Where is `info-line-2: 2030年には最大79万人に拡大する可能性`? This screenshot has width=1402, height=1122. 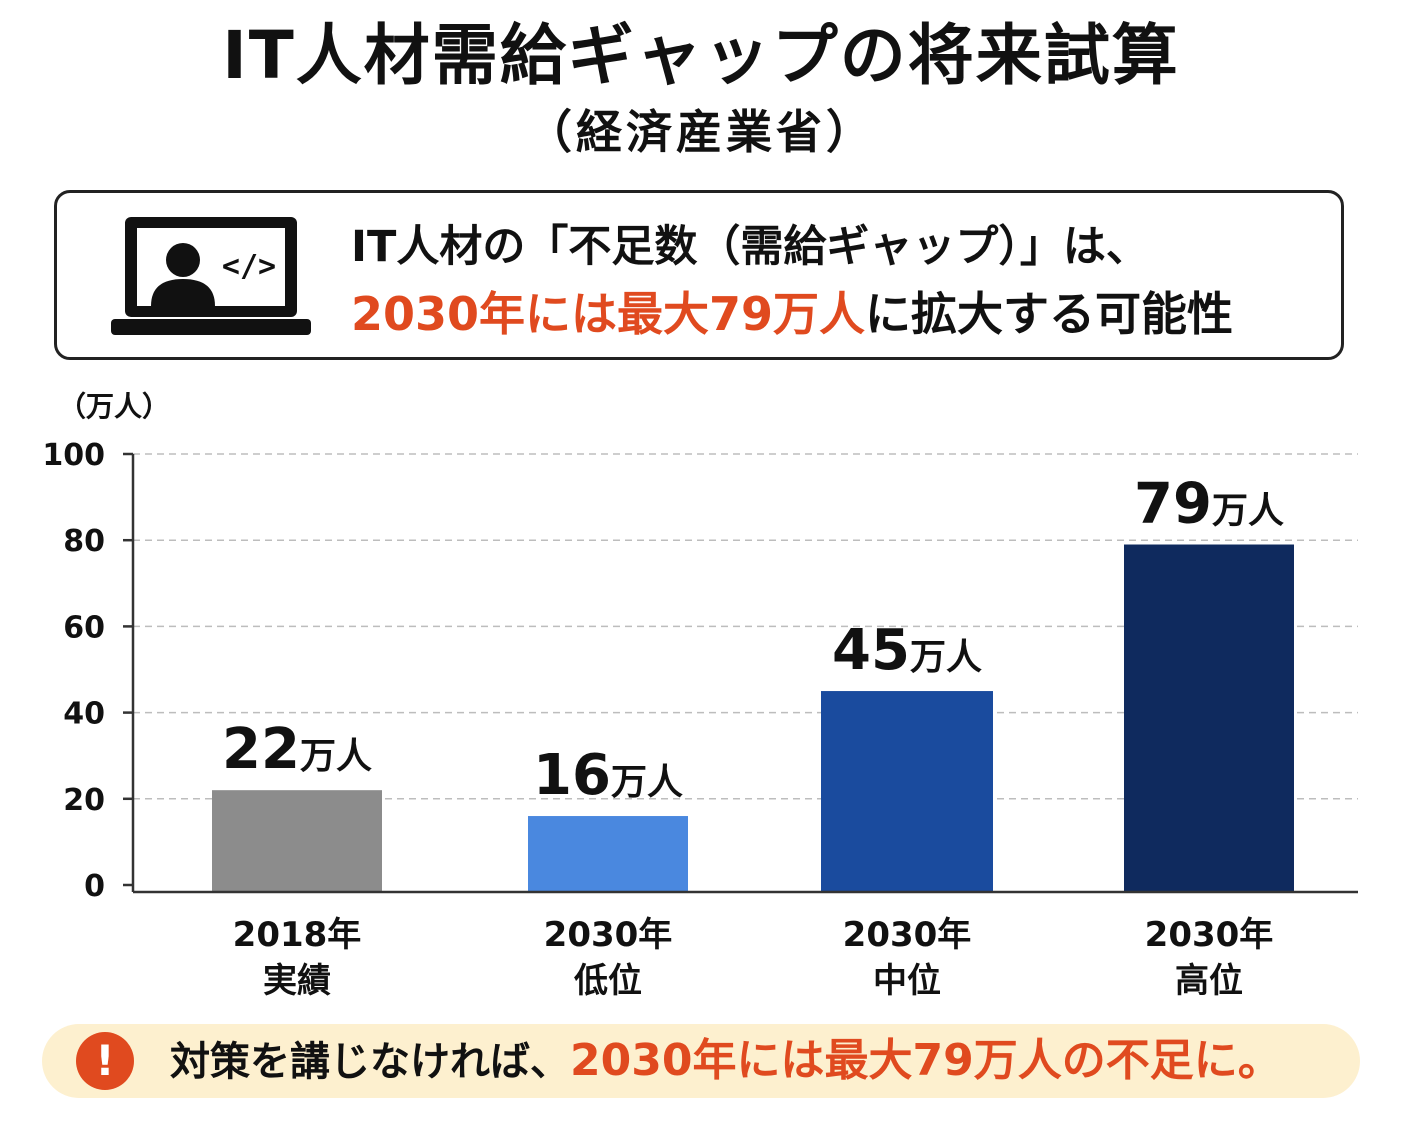 info-line-2: 2030年には最大79万人に拡大する可能性 is located at coordinates (792, 314).